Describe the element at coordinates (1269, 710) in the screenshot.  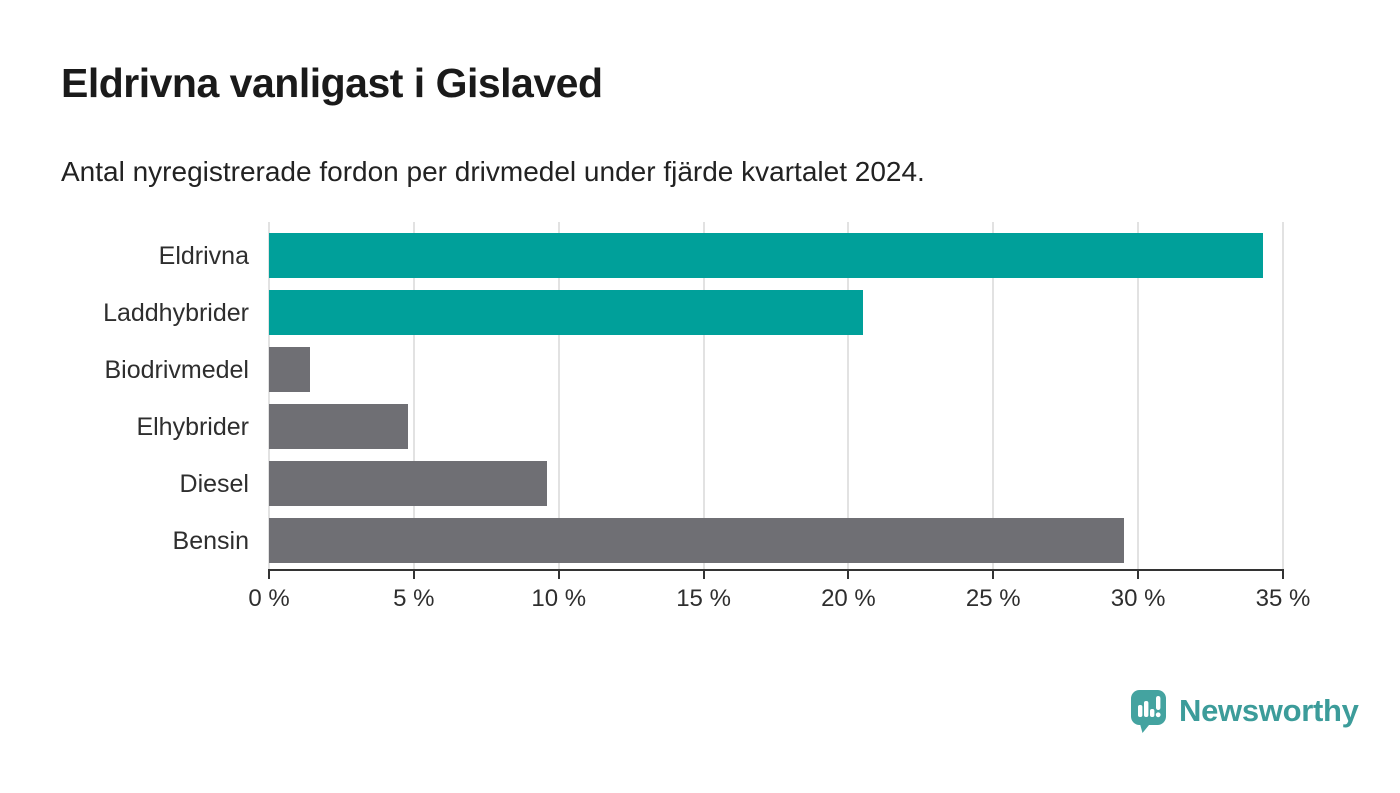
I see `newsworthy-logo-text: Newsworthy` at that location.